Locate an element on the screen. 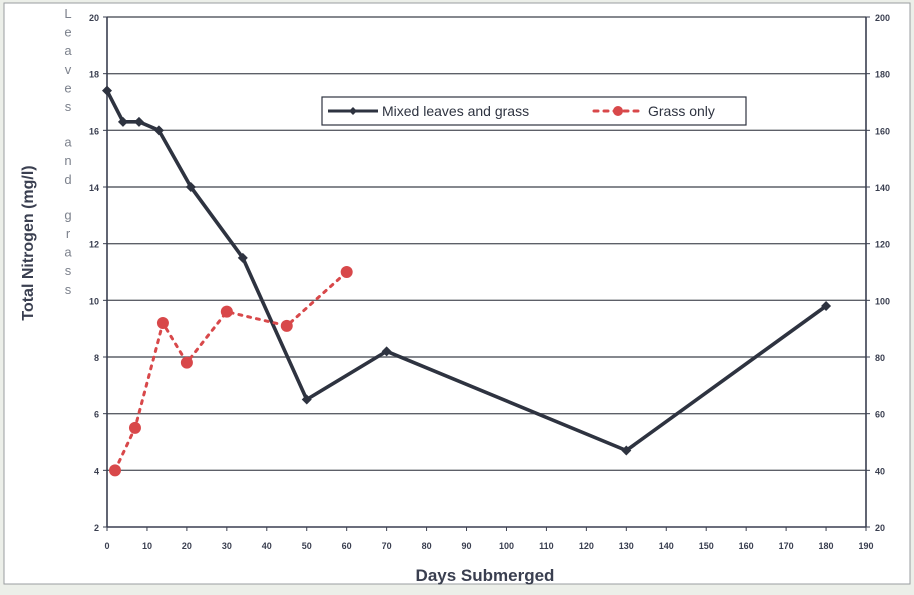 The image size is (914, 595). y2-tick-label: 20 is located at coordinates (880, 528).